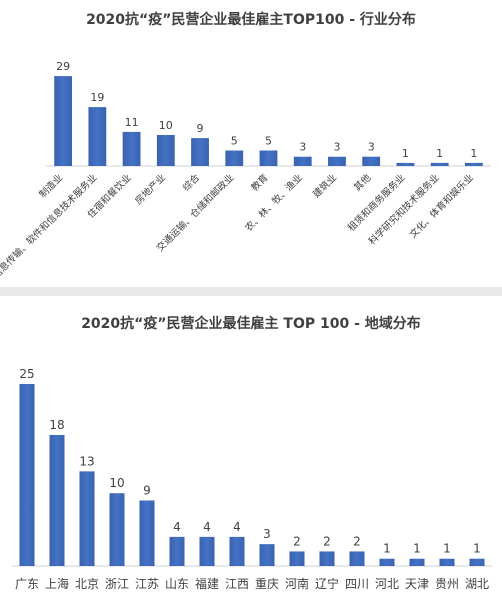  I want to click on category-label: 天津, so click(417, 584).